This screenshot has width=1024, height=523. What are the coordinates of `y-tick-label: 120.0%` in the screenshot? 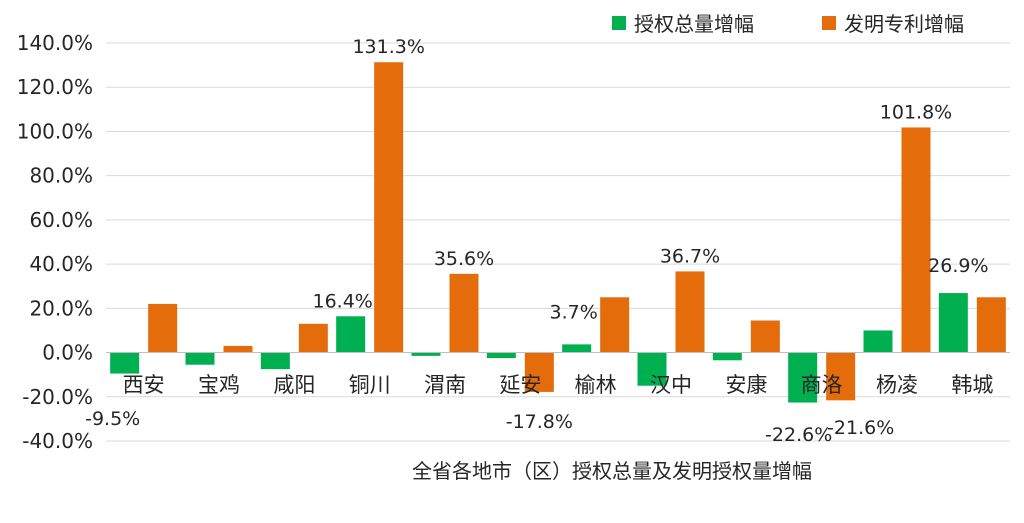 It's located at (55, 87).